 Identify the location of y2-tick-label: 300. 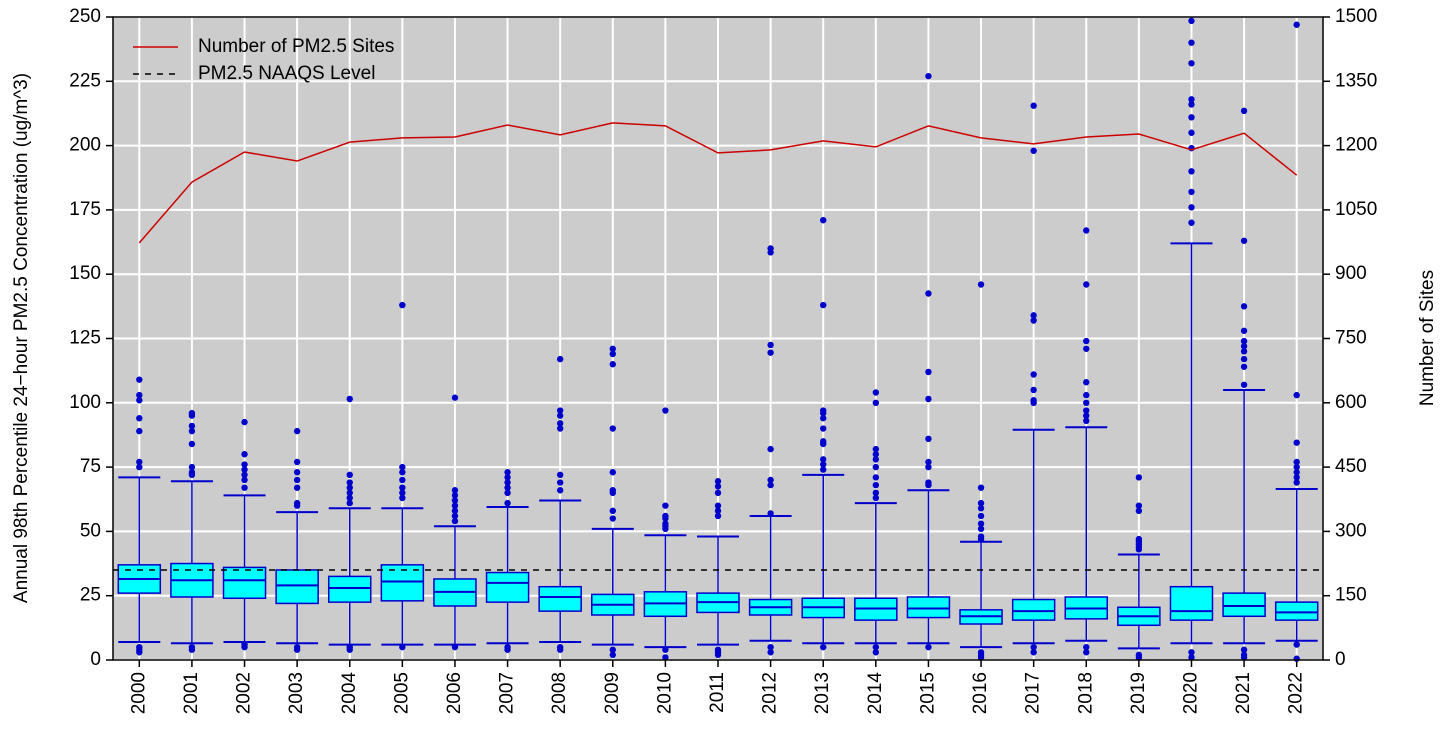
(1351, 530).